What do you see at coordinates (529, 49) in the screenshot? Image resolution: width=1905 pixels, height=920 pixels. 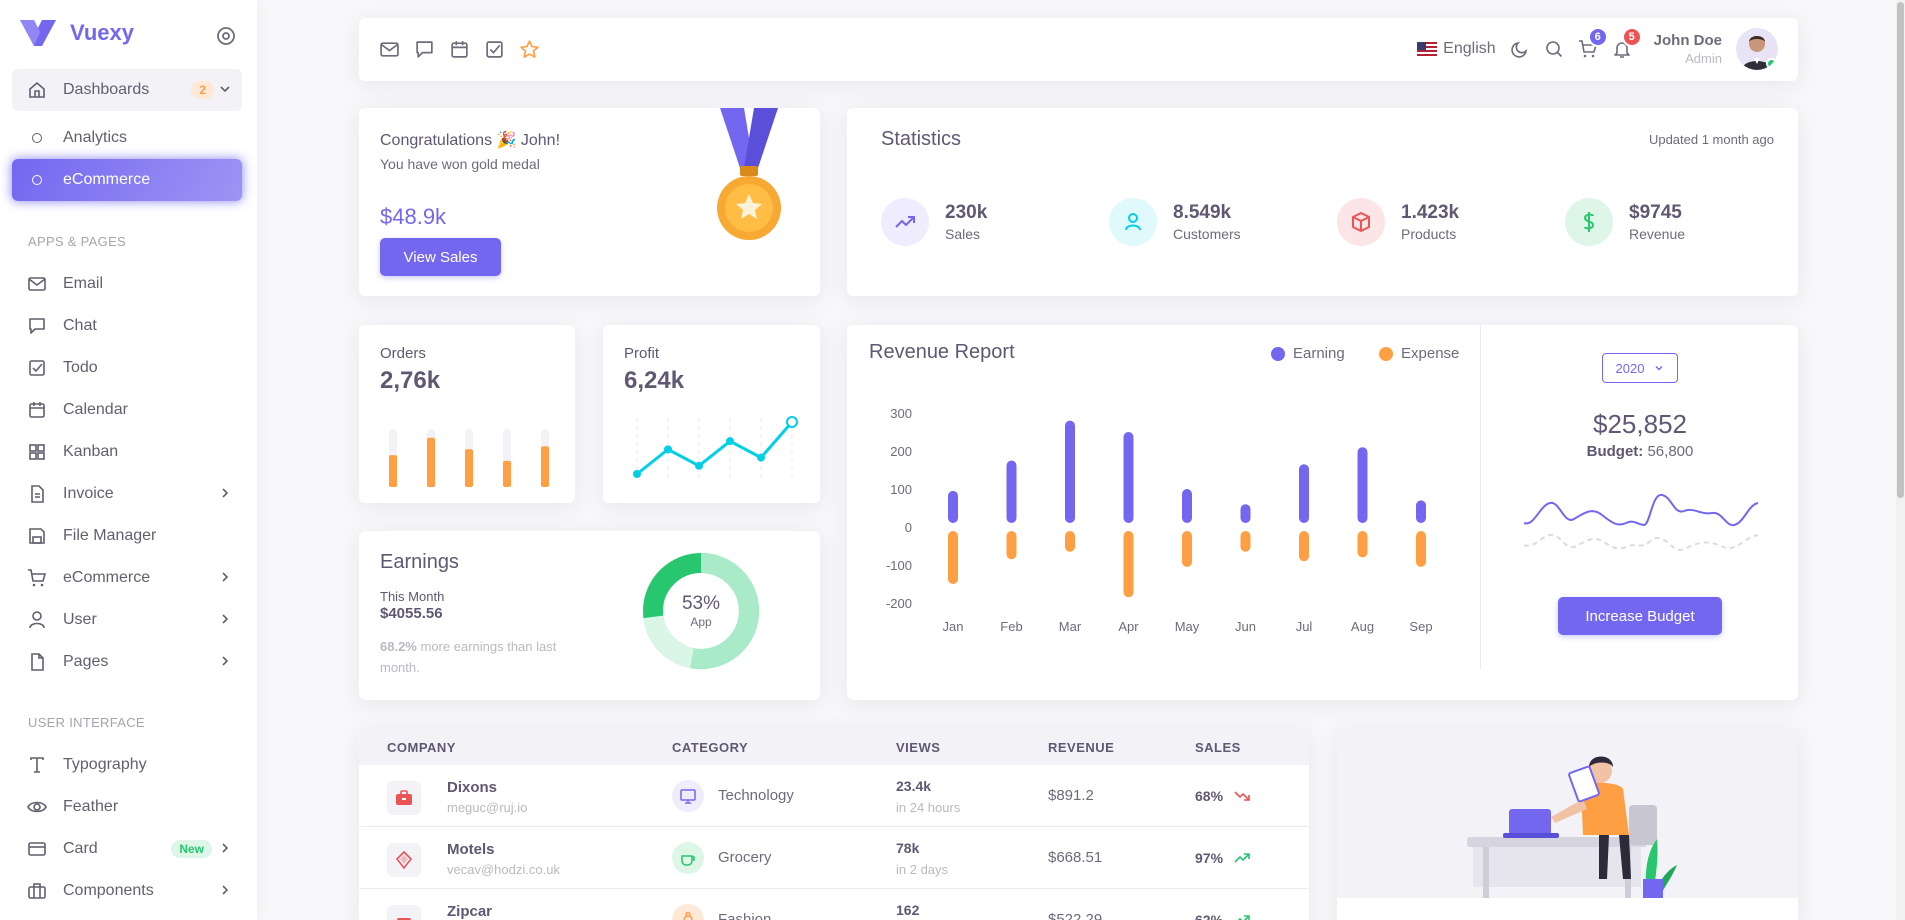 I see `star-icon` at bounding box center [529, 49].